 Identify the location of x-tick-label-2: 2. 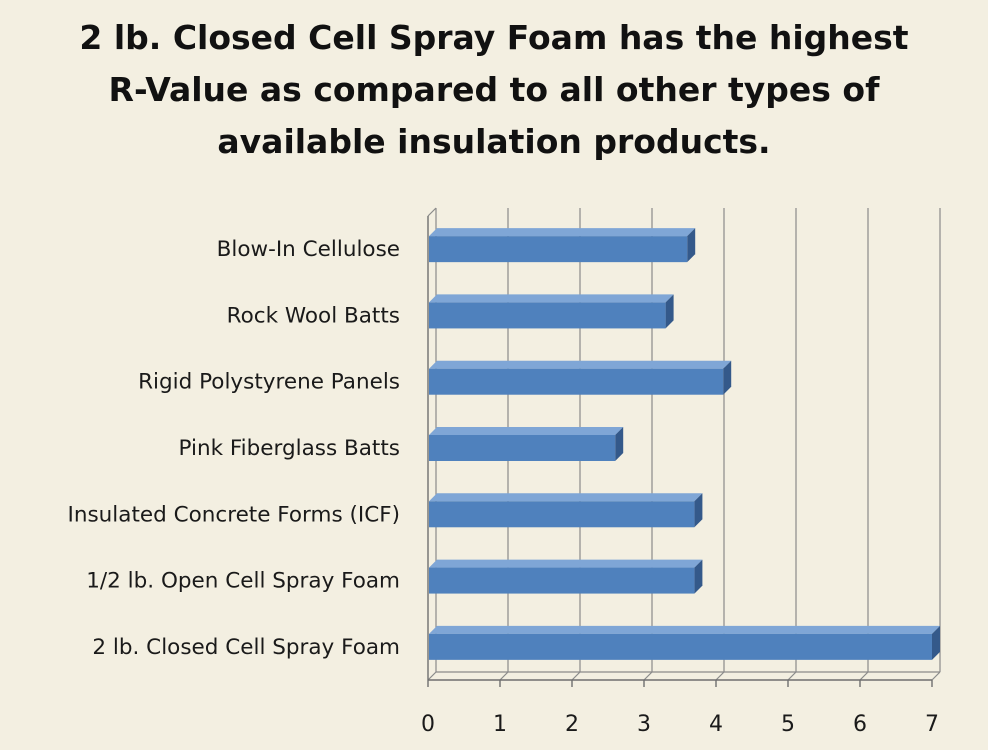
(572, 724).